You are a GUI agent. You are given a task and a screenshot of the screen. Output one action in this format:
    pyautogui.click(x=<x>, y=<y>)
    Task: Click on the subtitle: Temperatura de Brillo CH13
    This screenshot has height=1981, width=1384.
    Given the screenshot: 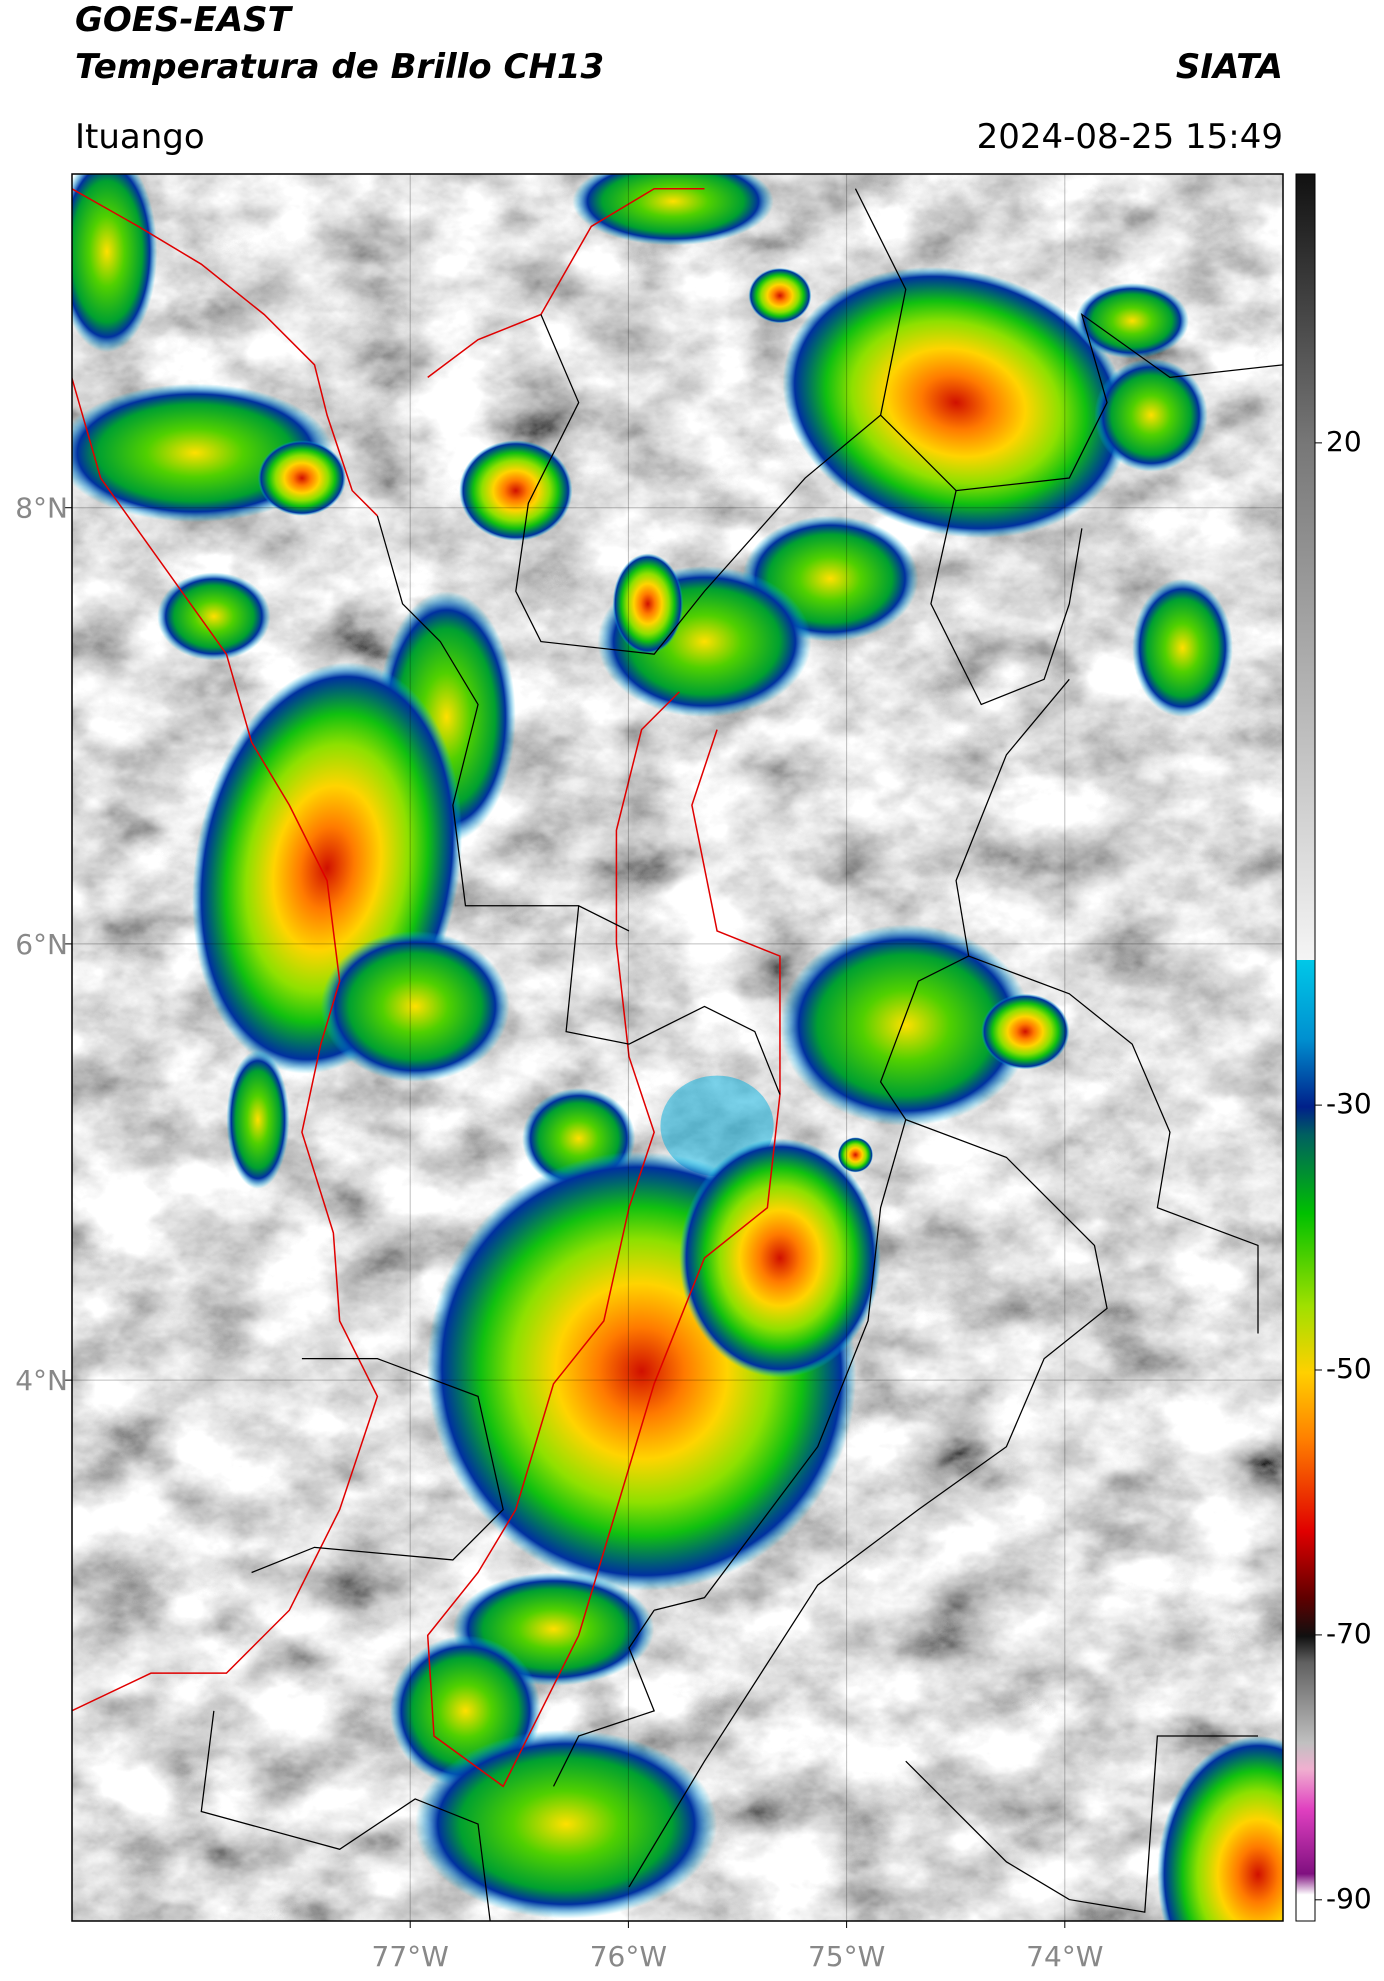 What is the action you would take?
    pyautogui.click(x=339, y=67)
    